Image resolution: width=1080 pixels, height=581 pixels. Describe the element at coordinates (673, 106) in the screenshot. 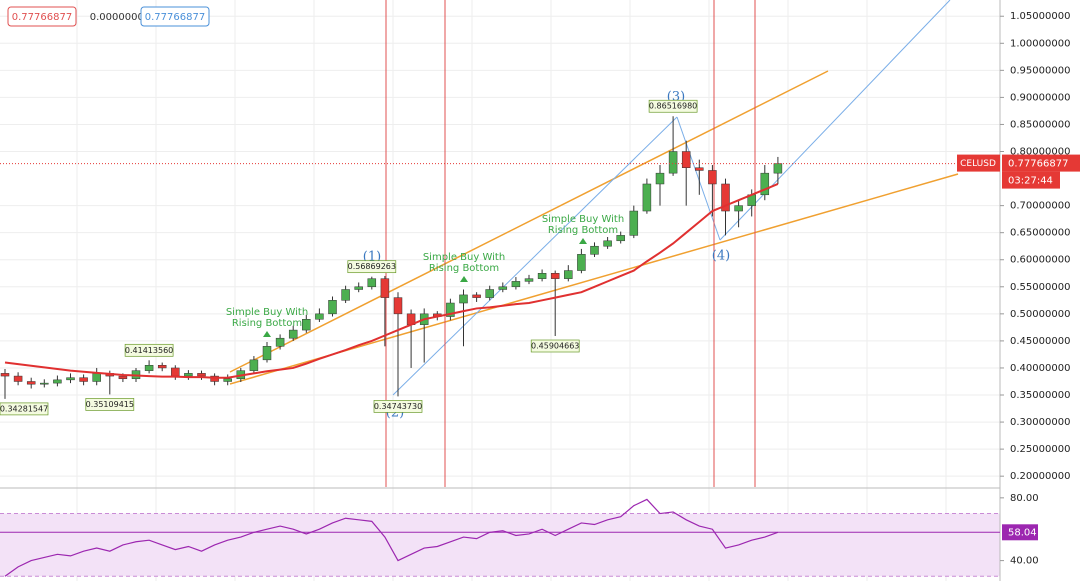

I see `price-label: 0.86516980` at that location.